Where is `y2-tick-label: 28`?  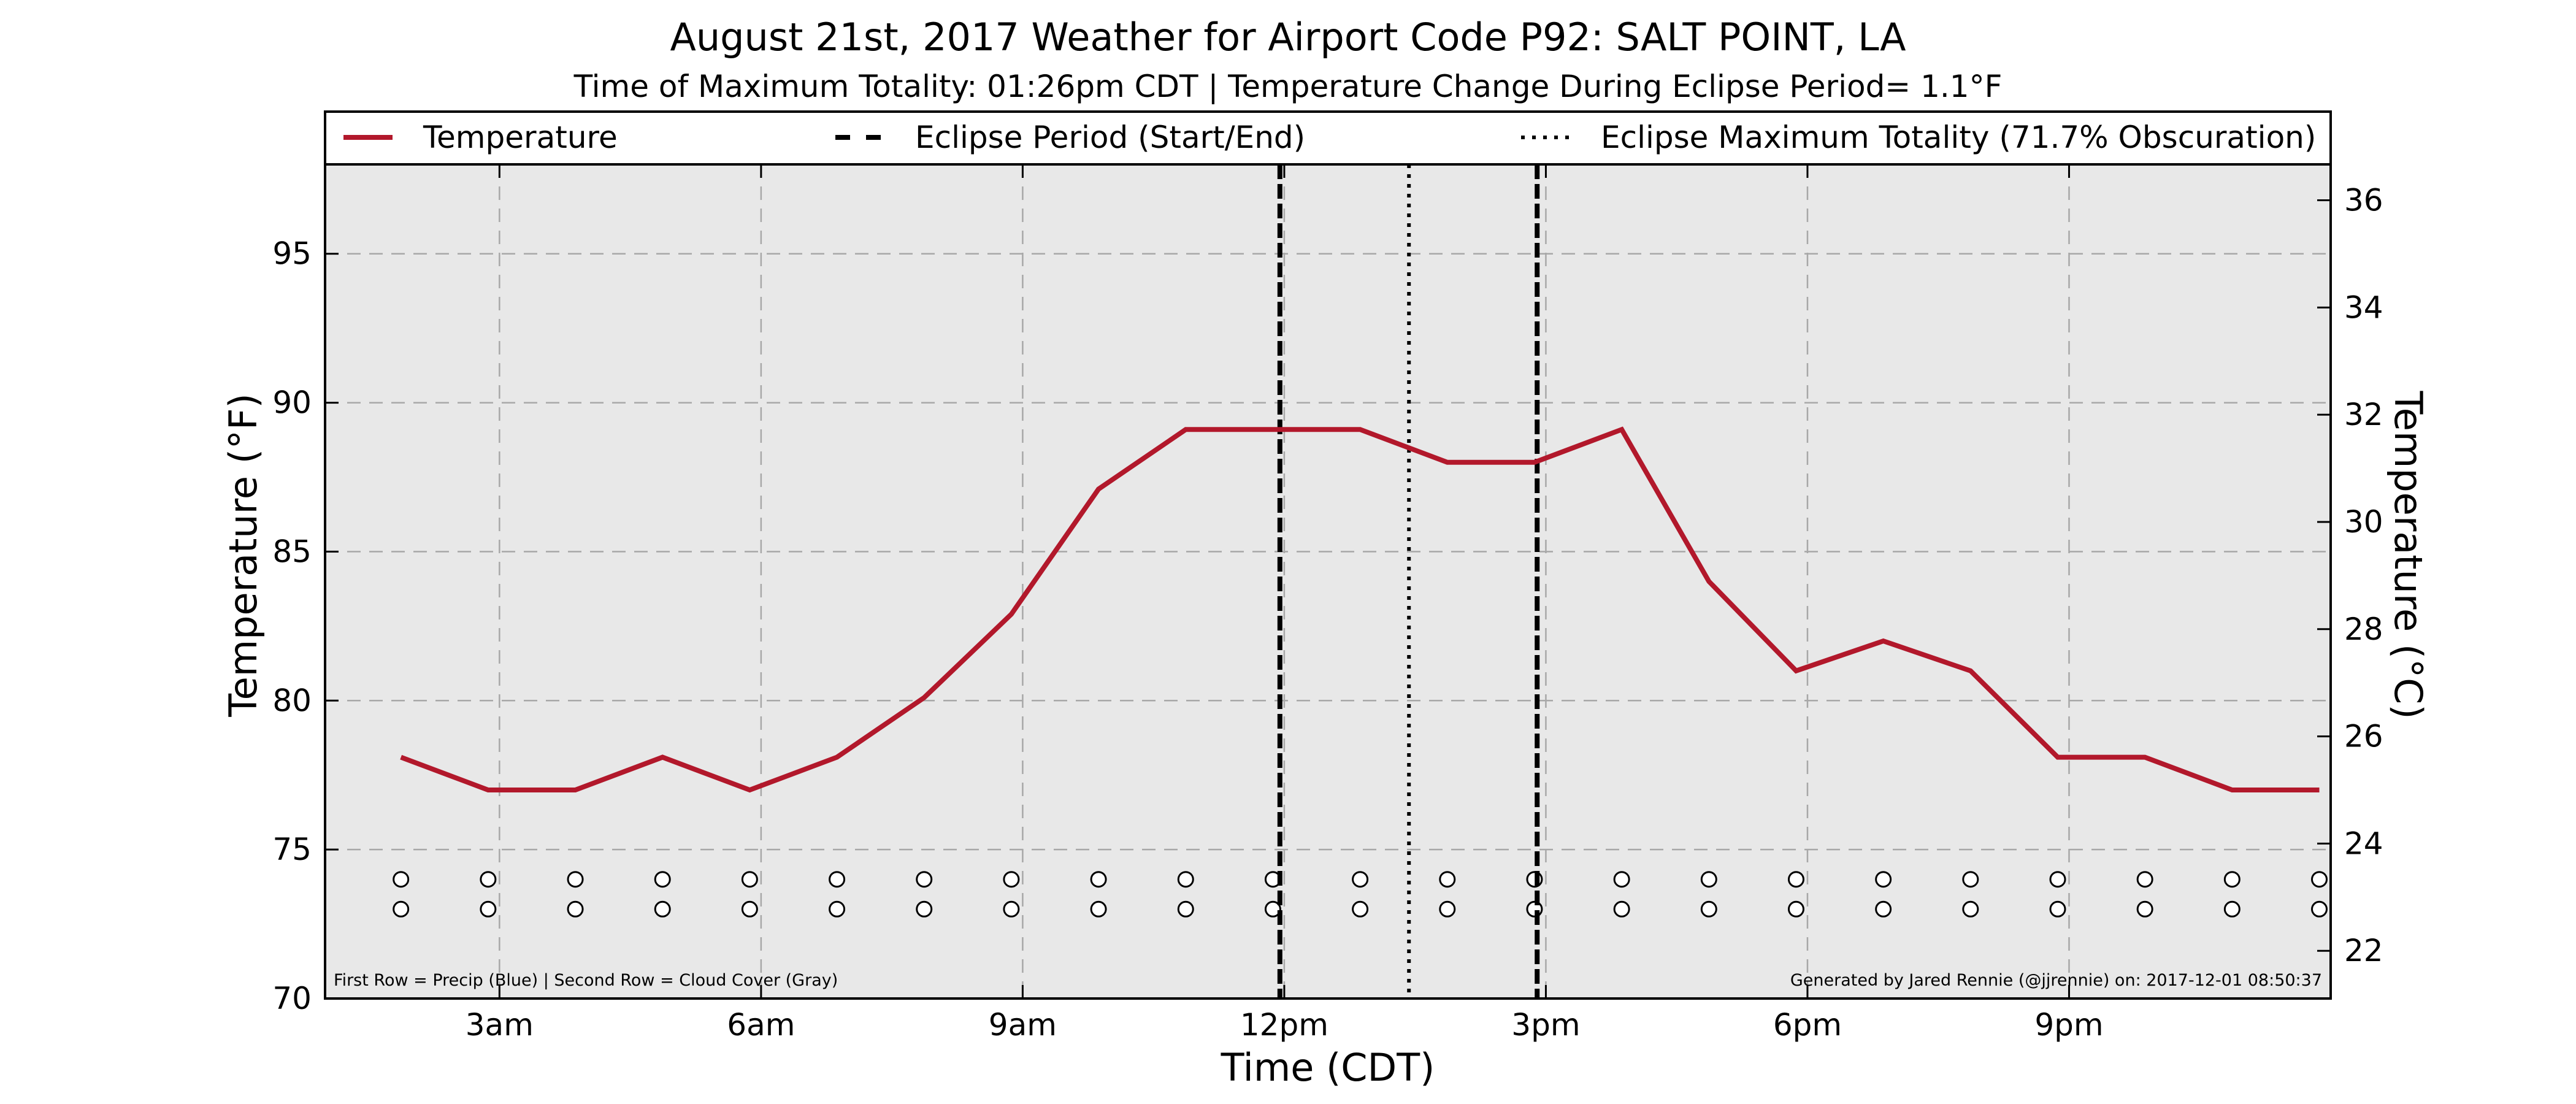 y2-tick-label: 28 is located at coordinates (2363, 629).